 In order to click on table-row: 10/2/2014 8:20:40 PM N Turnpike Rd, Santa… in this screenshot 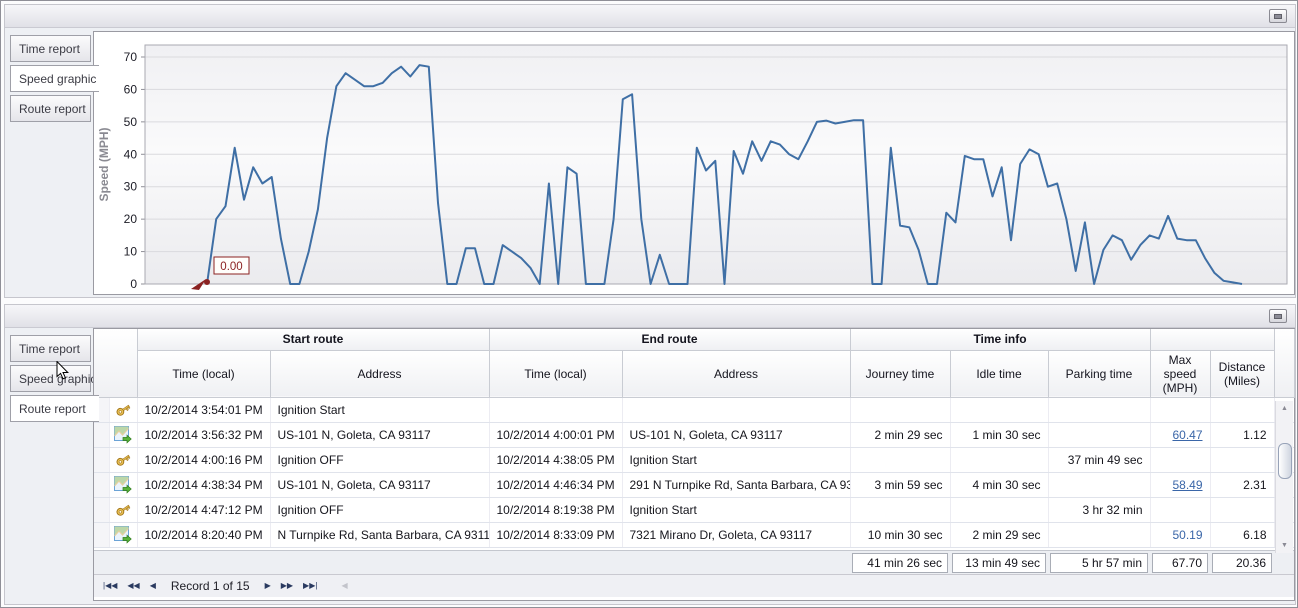, I will do `click(694, 535)`.